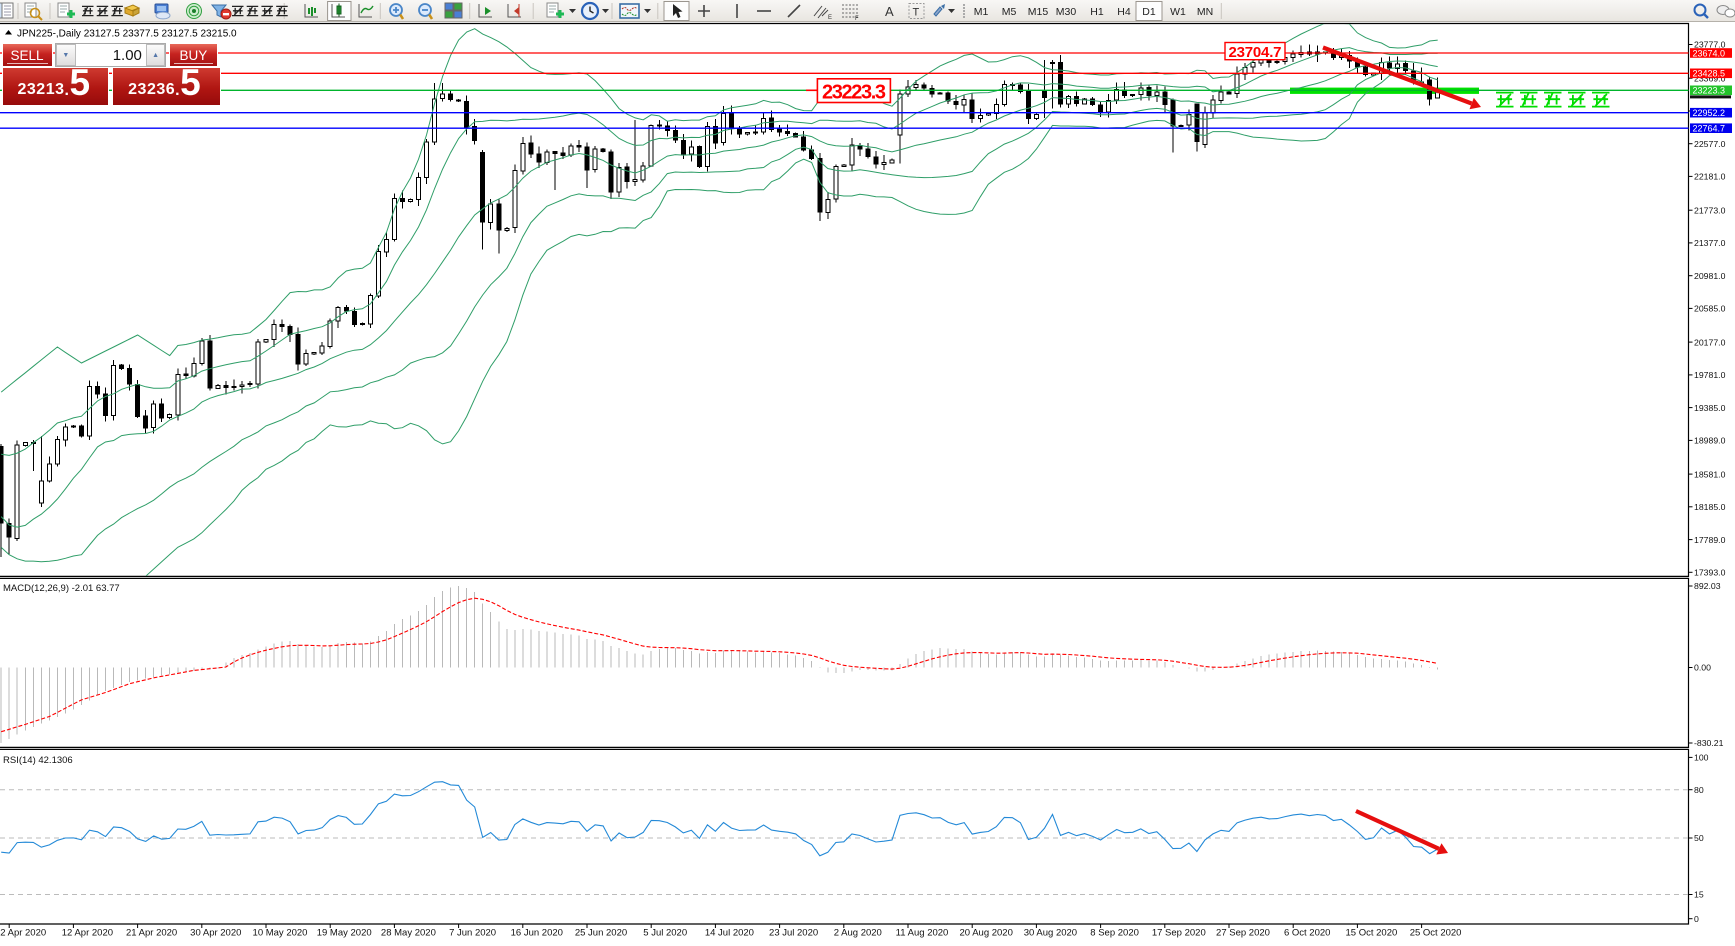 This screenshot has height=946, width=1735. Describe the element at coordinates (916, 13) in the screenshot. I see `svg-text: T` at that location.